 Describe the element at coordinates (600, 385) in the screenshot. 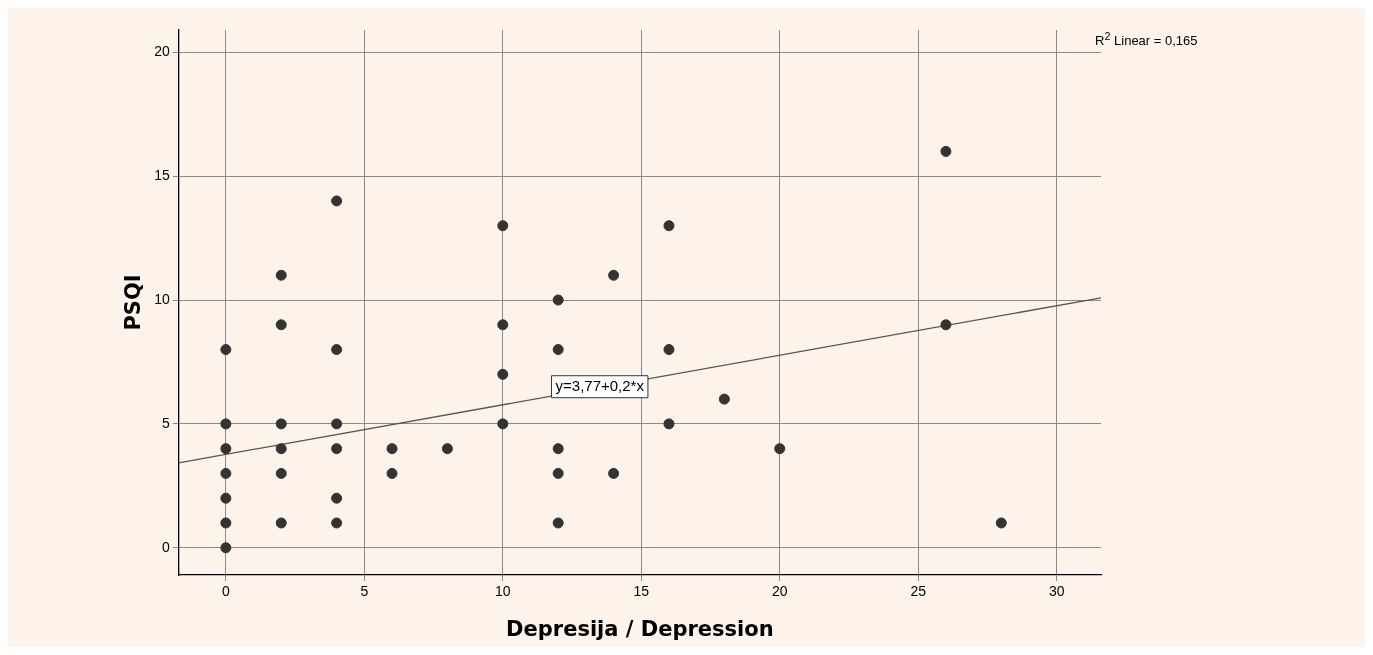

I see `annotation: y=3,77+0,2*x` at that location.